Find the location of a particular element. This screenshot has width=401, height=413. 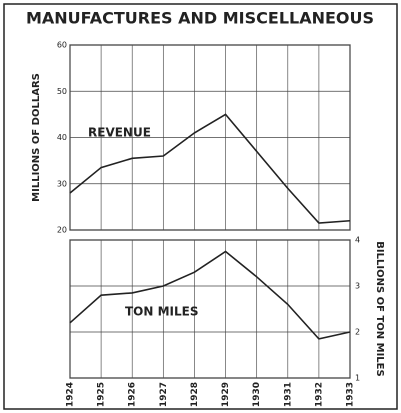

x-tick-label: 1932 is located at coordinates (319, 394).